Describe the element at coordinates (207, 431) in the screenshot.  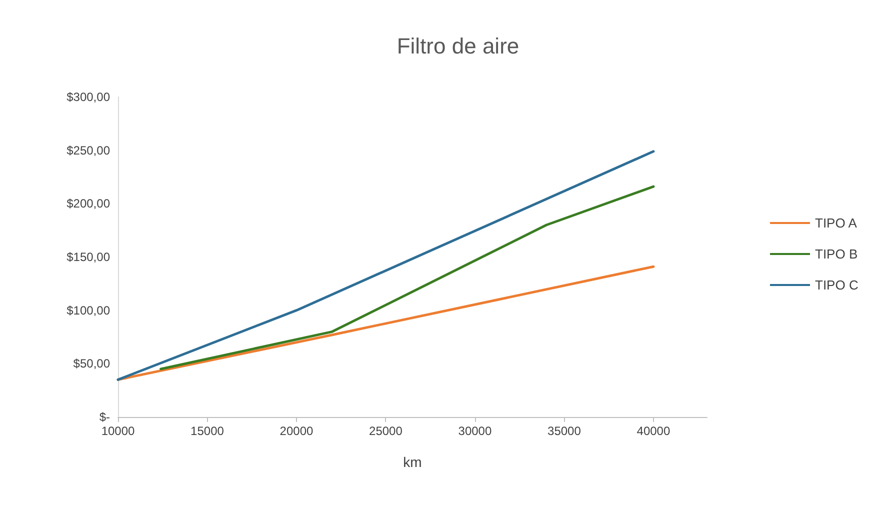
I see `x-tick-label: 15000` at that location.